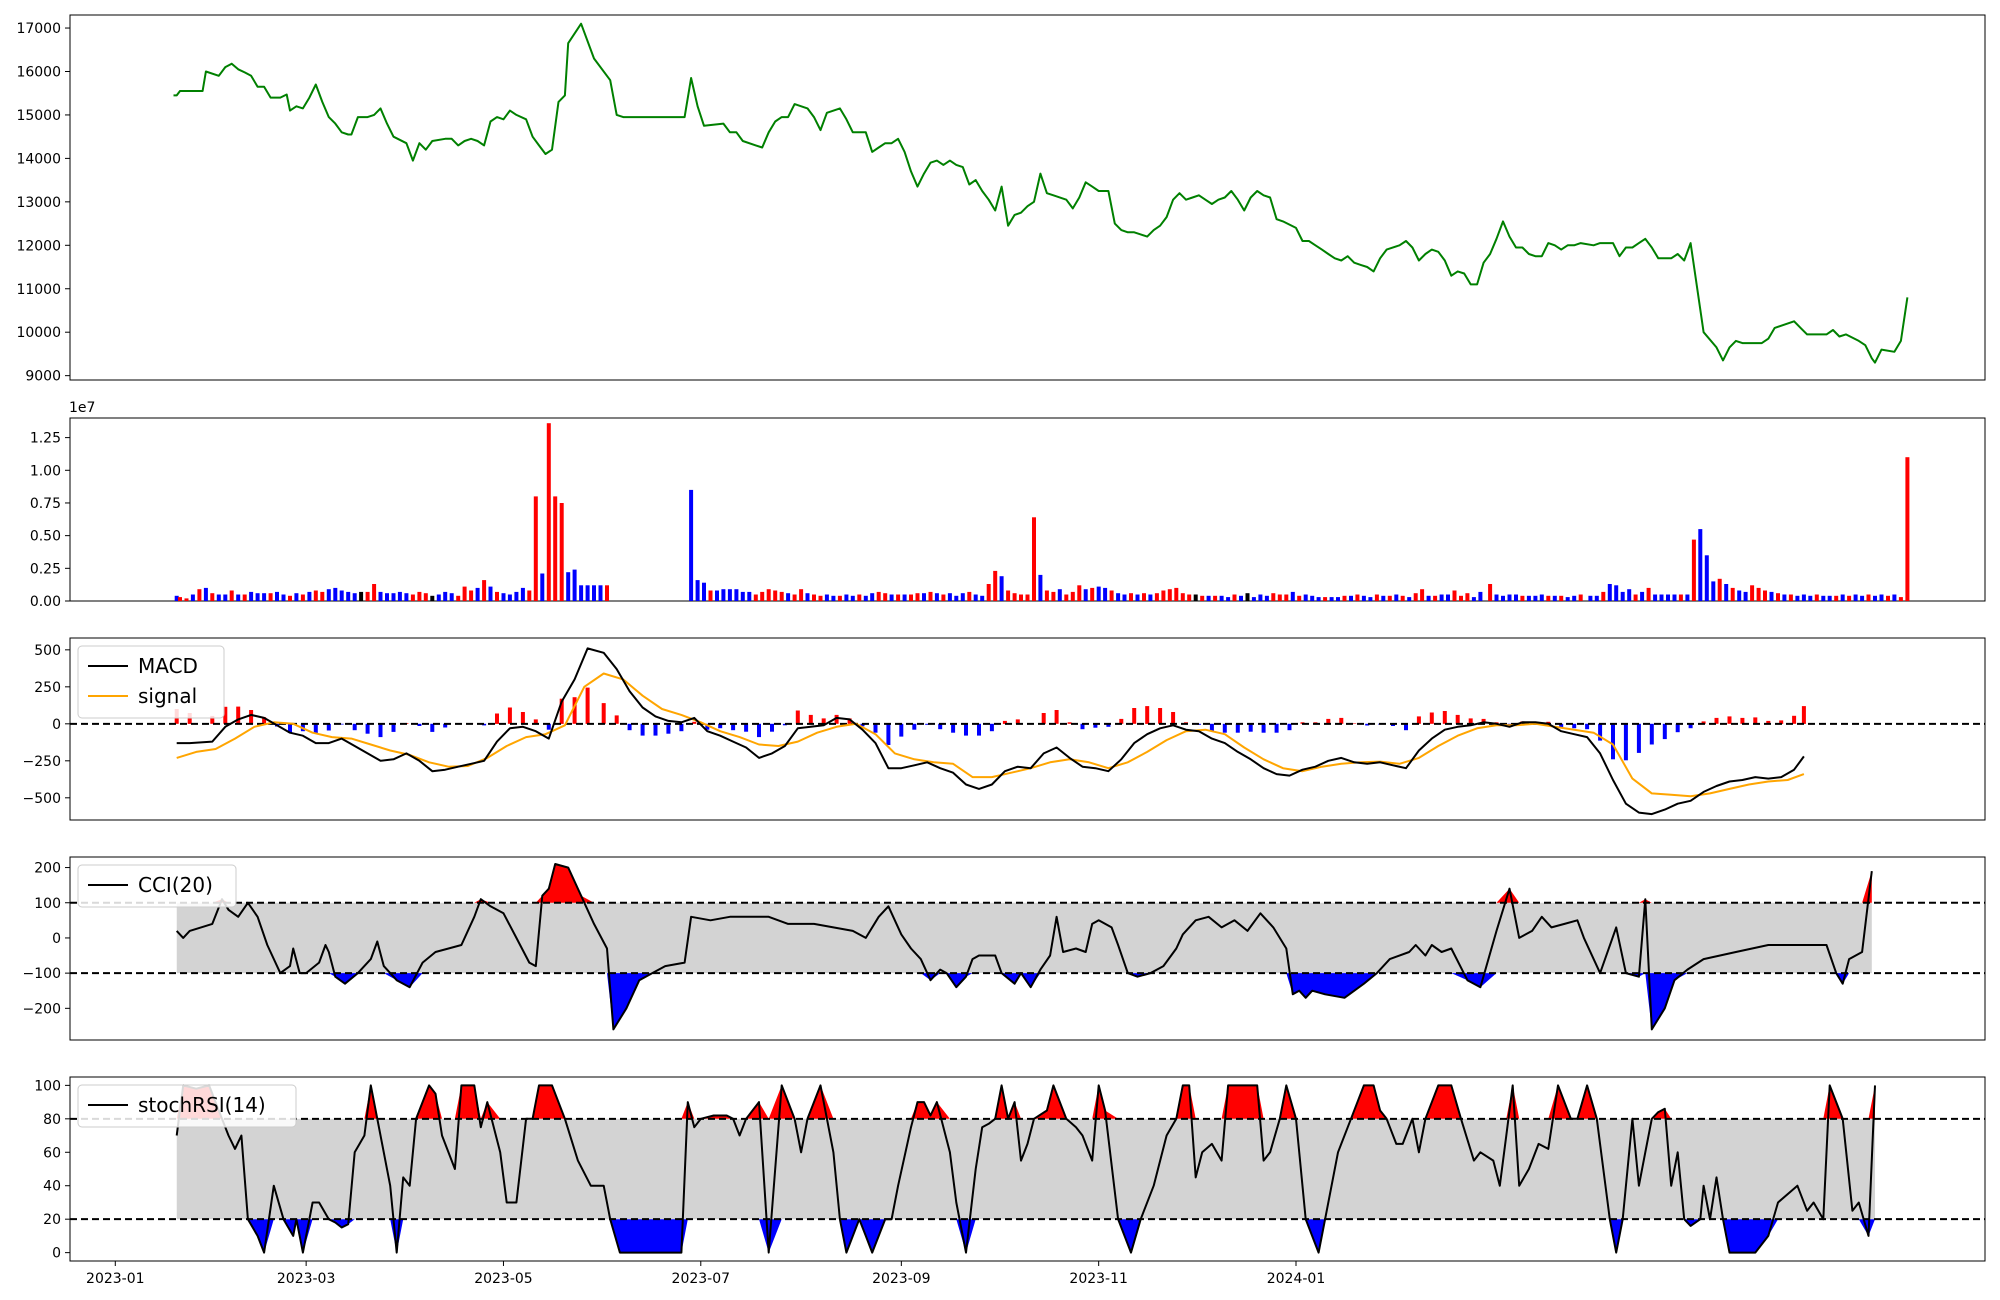 The image size is (2000, 1300). I want to click on stochrsi-ytick-label: 40, so click(52, 1187).